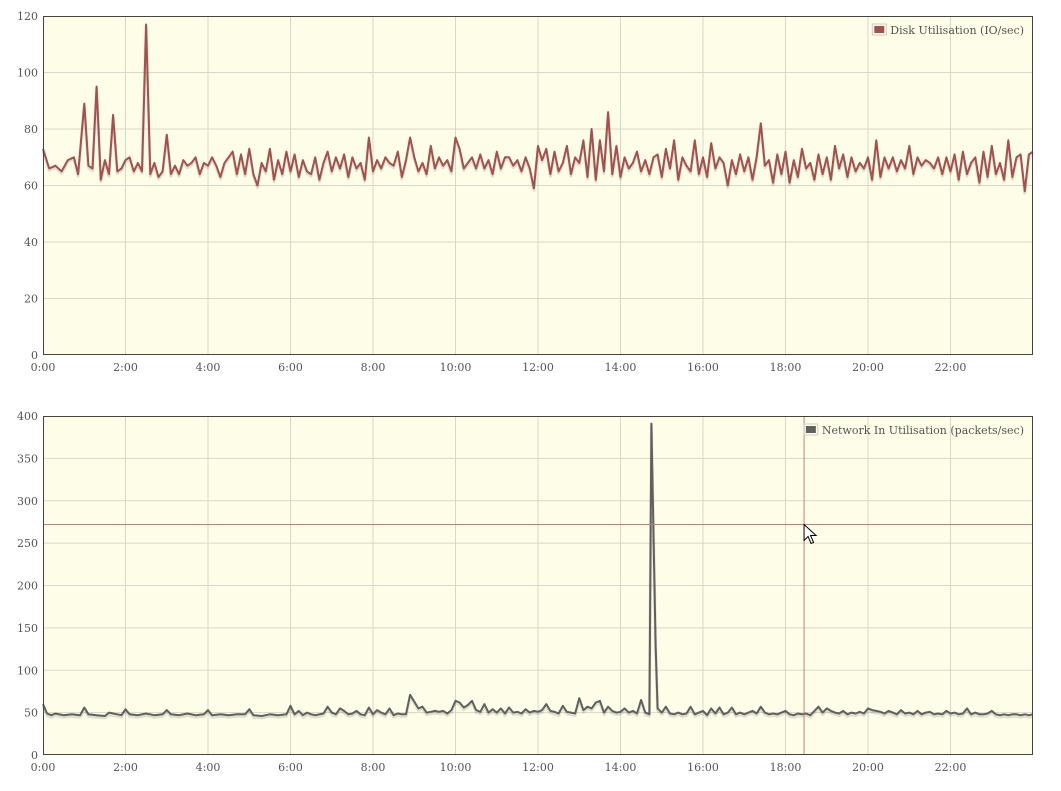  What do you see at coordinates (31, 129) in the screenshot?
I see `y-tick-label: 80` at bounding box center [31, 129].